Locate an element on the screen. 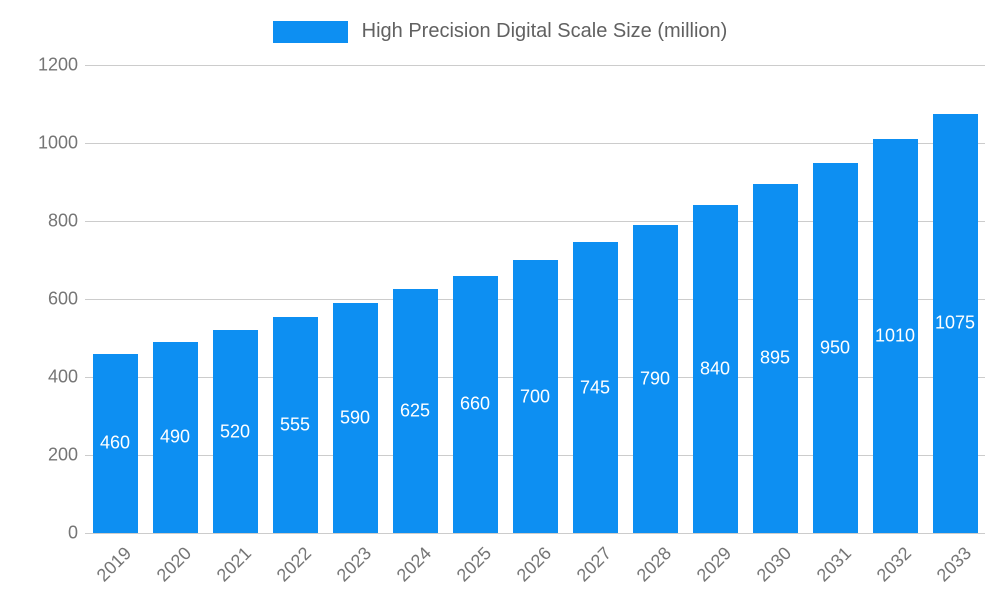  x-tick-label: 2032 is located at coordinates (894, 564).